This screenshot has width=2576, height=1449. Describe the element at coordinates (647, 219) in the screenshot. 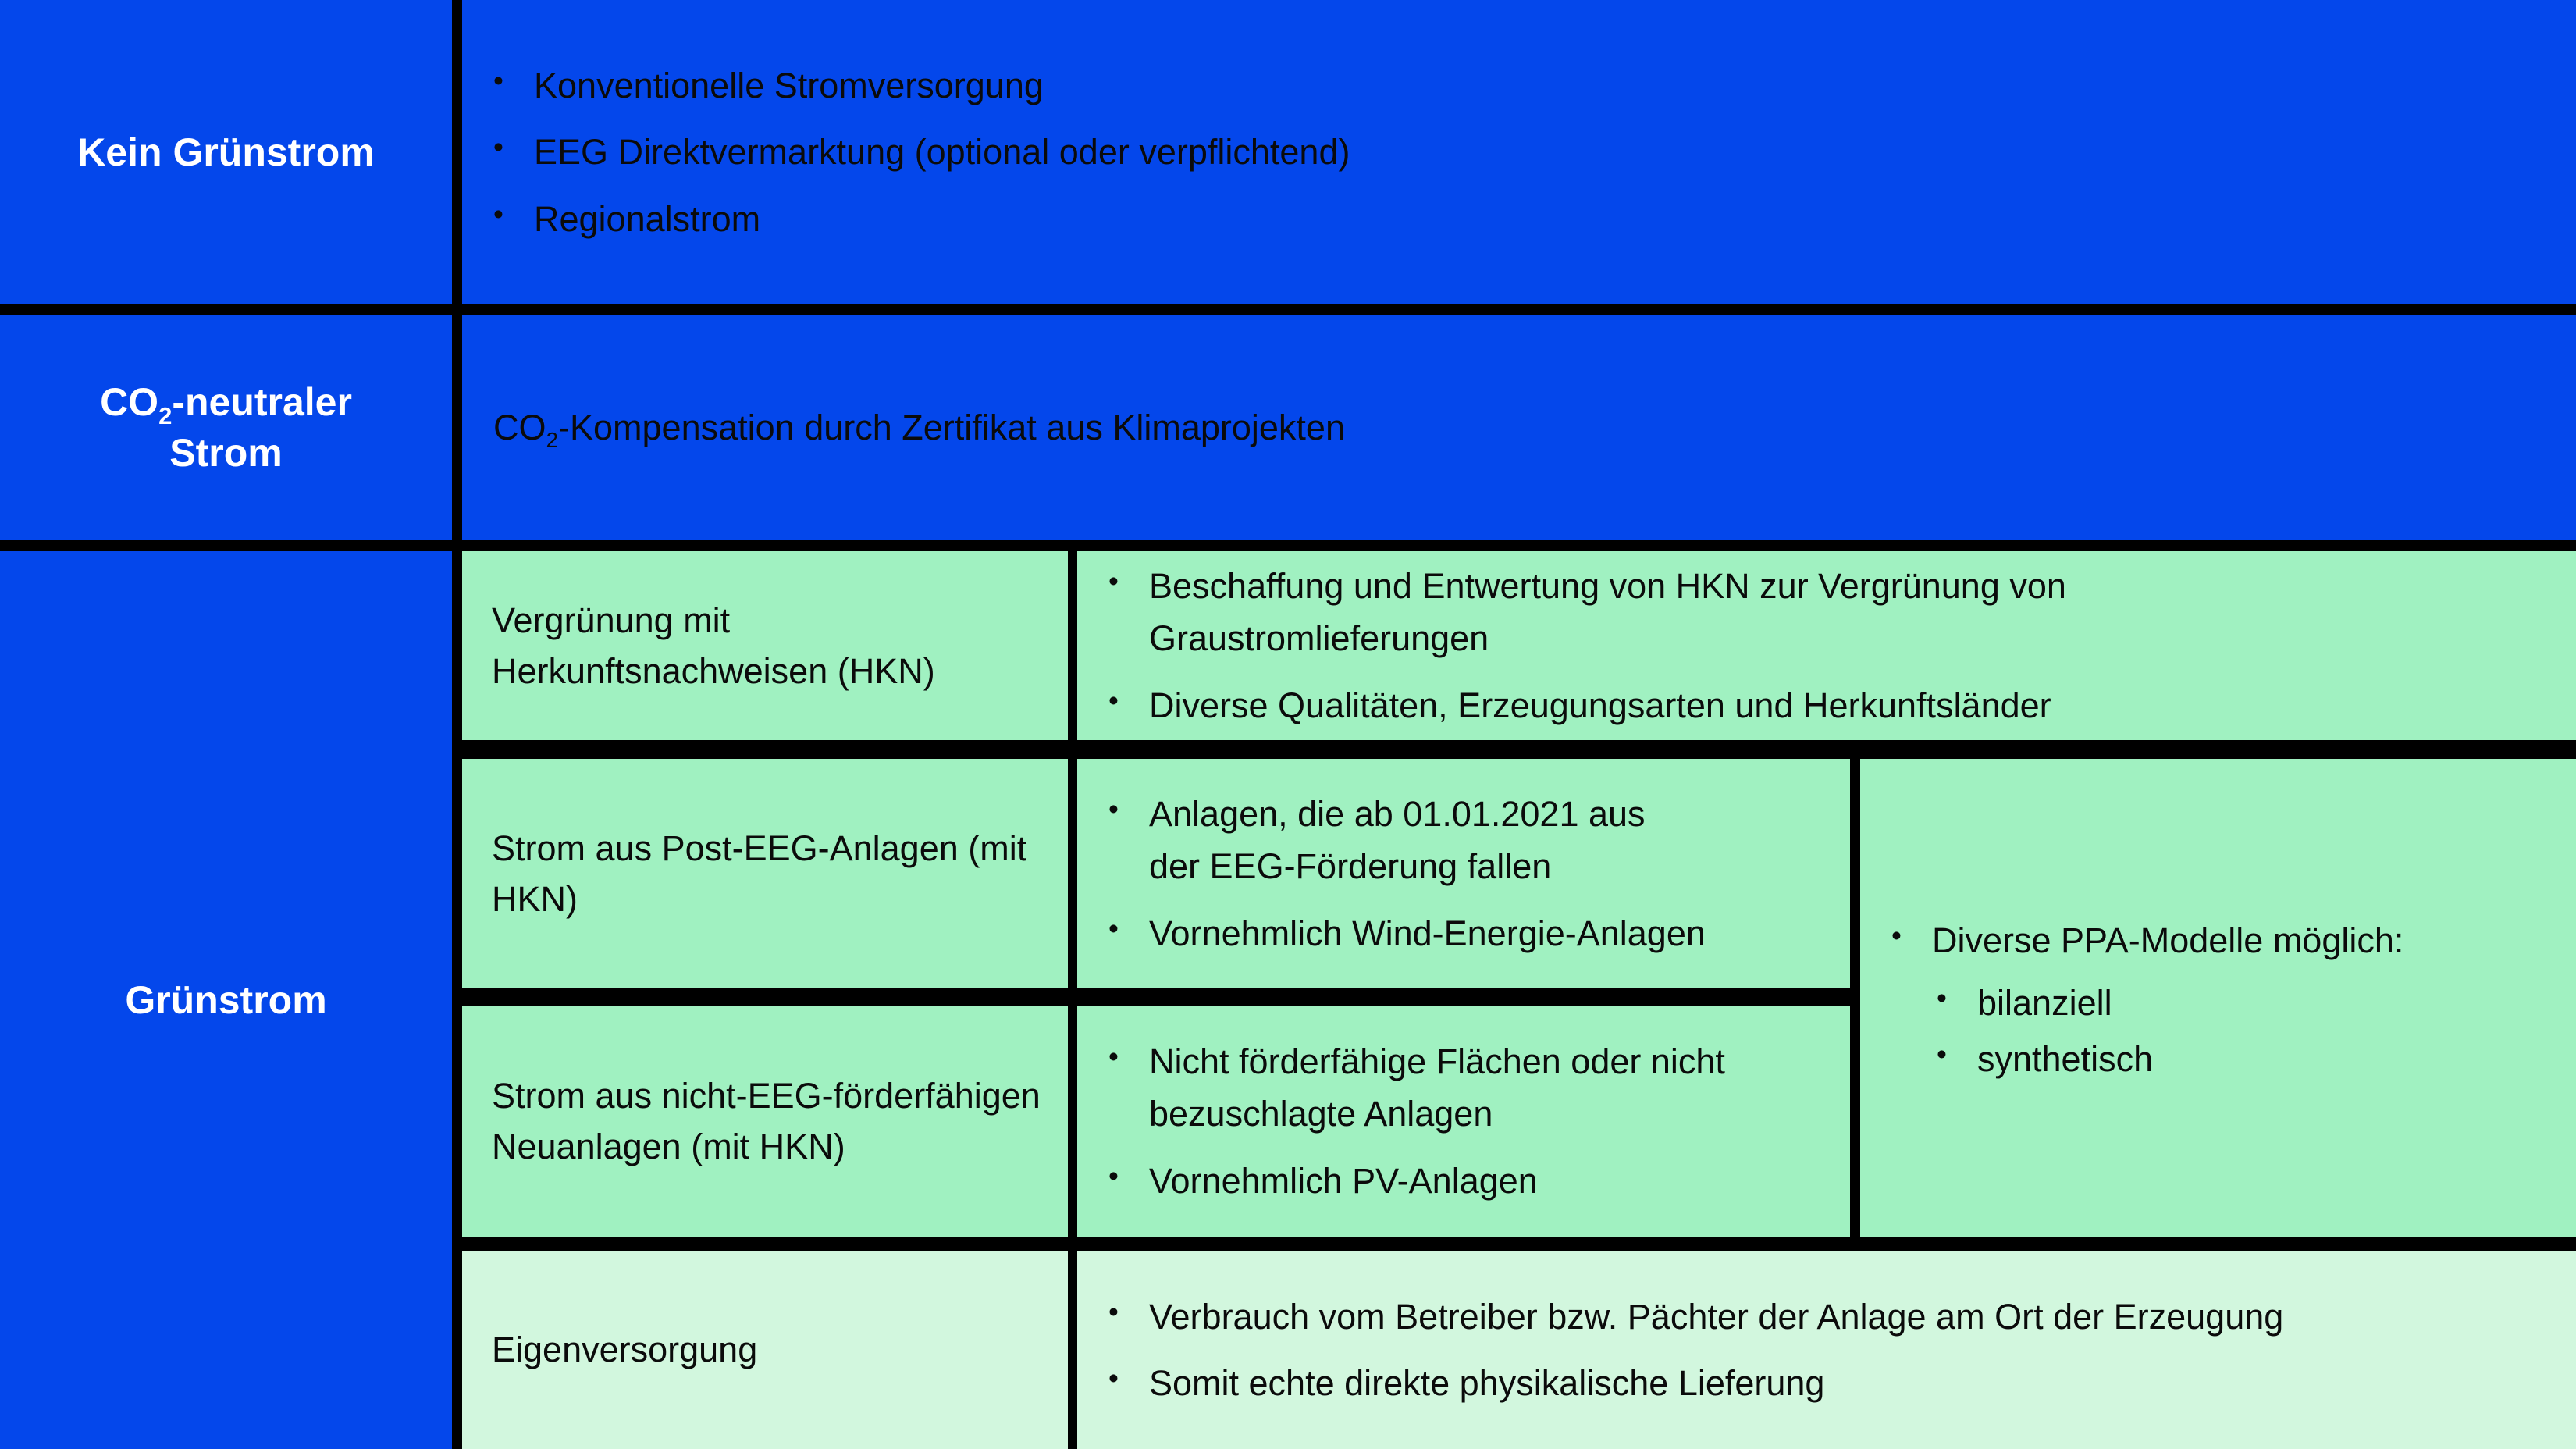

I see `bullet-text: Regionalstrom` at that location.